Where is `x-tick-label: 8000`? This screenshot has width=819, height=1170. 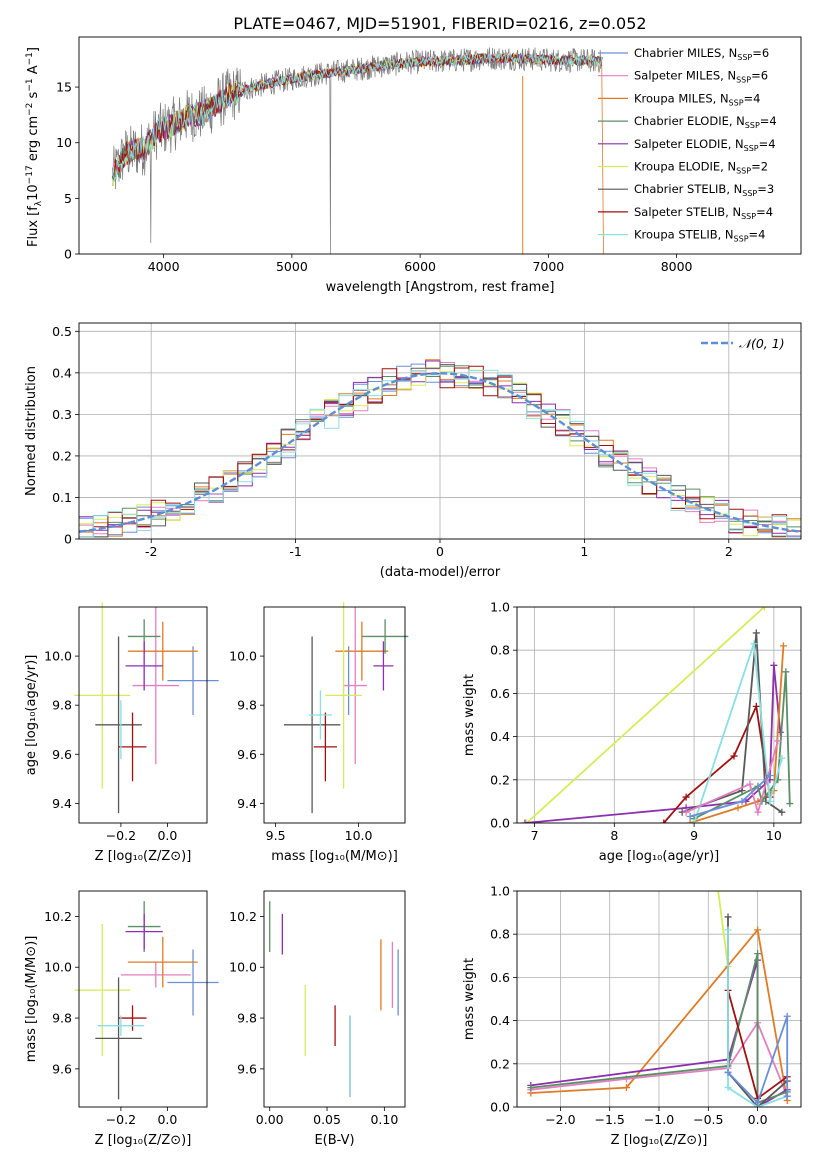 x-tick-label: 8000 is located at coordinates (677, 266).